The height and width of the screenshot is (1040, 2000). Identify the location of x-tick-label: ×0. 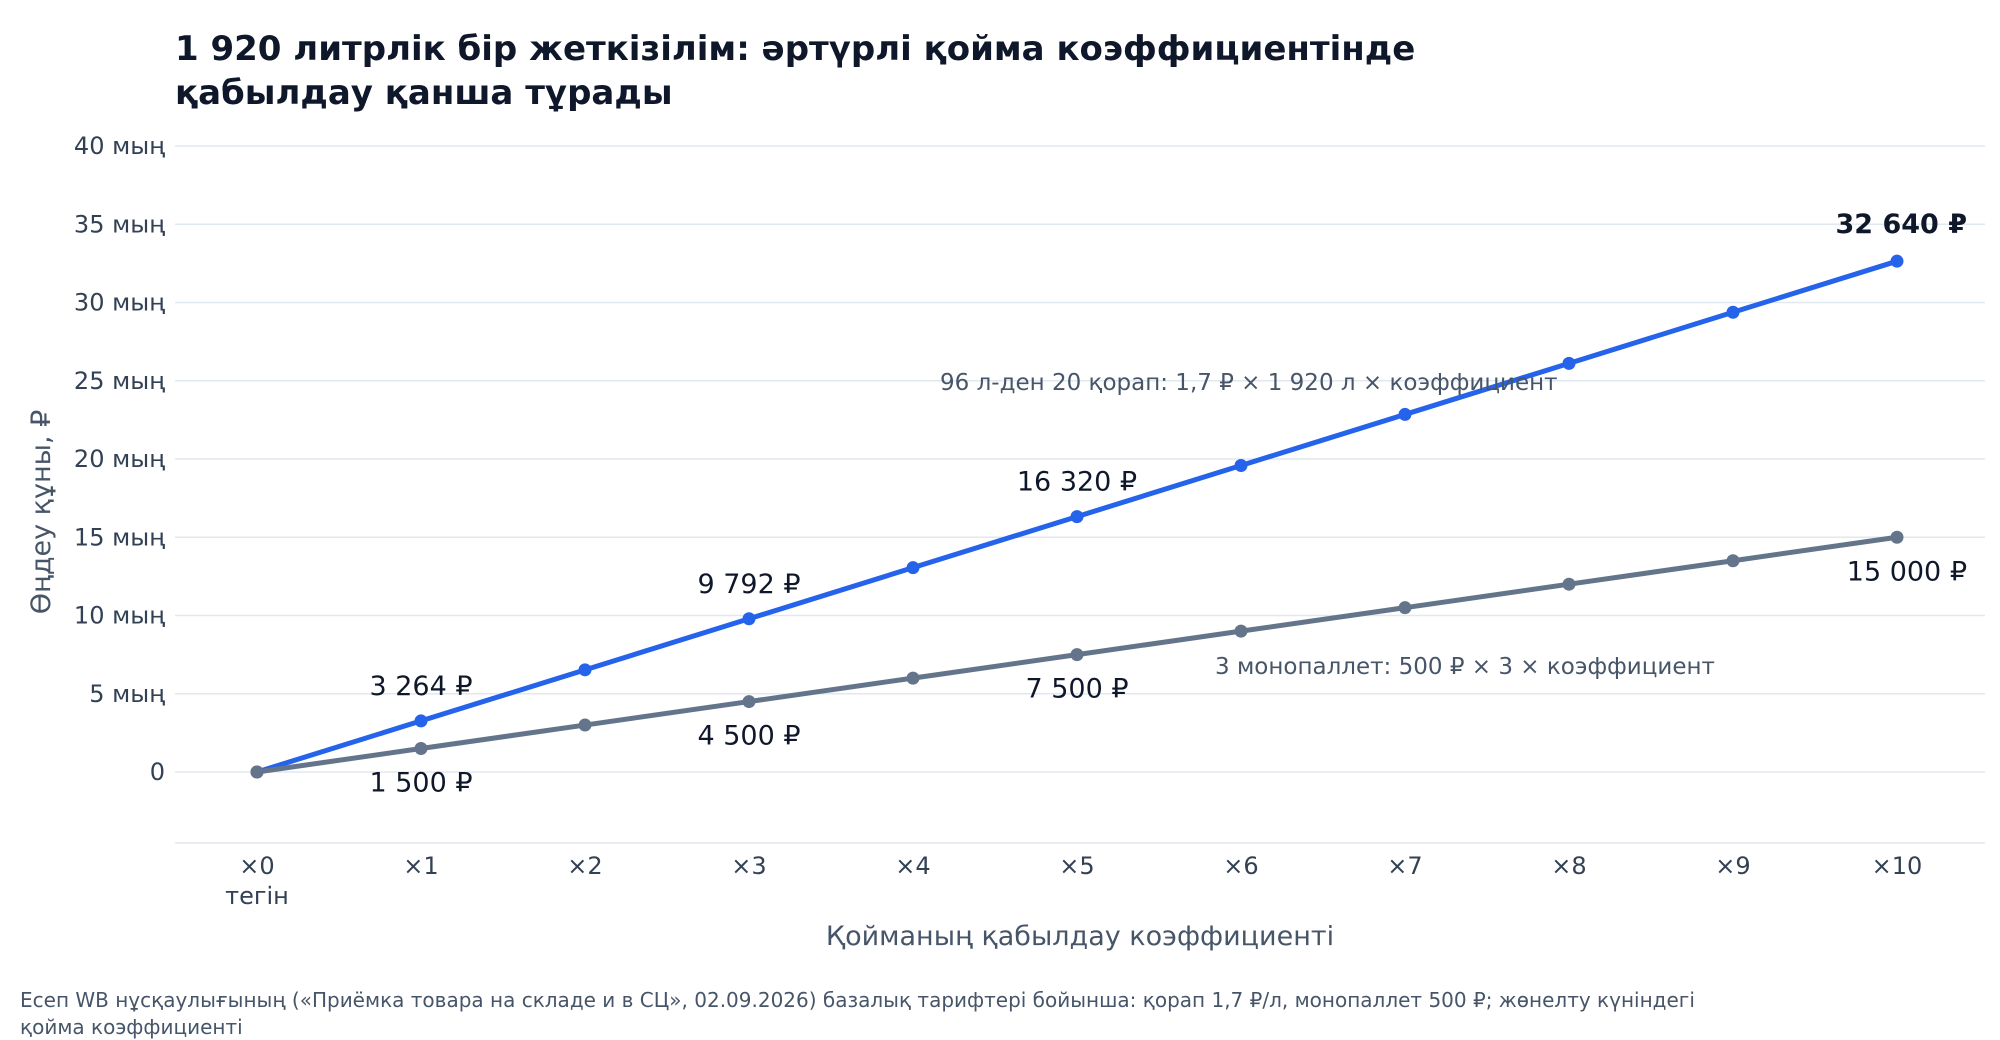
(256, 866).